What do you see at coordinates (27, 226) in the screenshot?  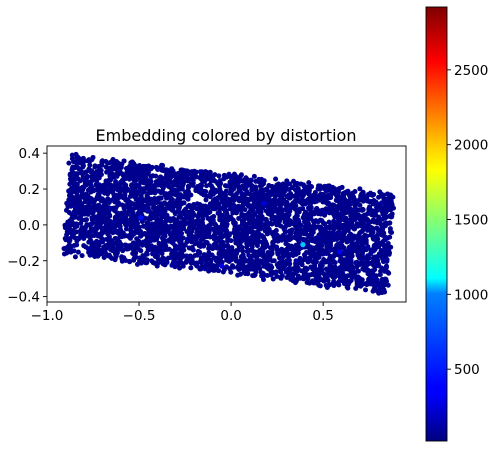 I see `y-axis: 0.4 0.2 0.0 −0.2 −0.4` at bounding box center [27, 226].